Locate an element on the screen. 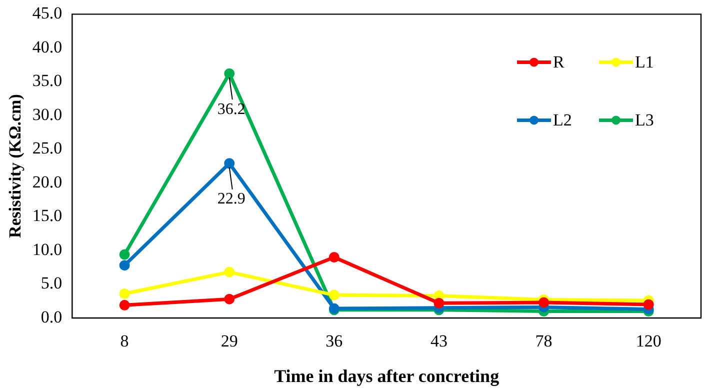 This screenshot has width=711, height=390. y-tick-label: 45.0 is located at coordinates (47, 13).